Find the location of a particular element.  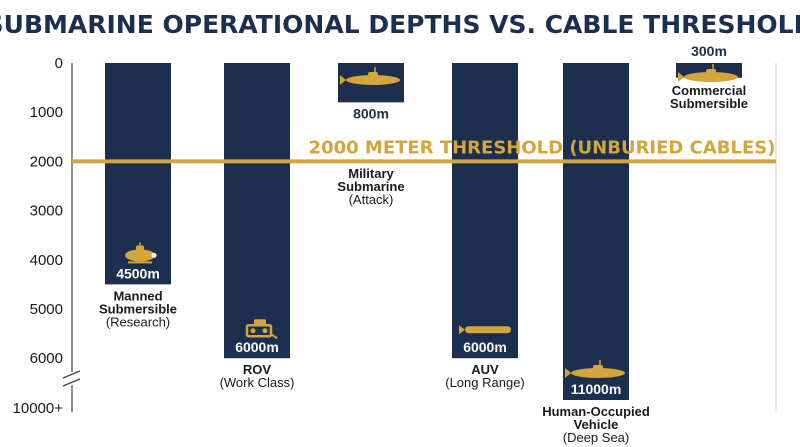

value-label: 11000m is located at coordinates (596, 389).